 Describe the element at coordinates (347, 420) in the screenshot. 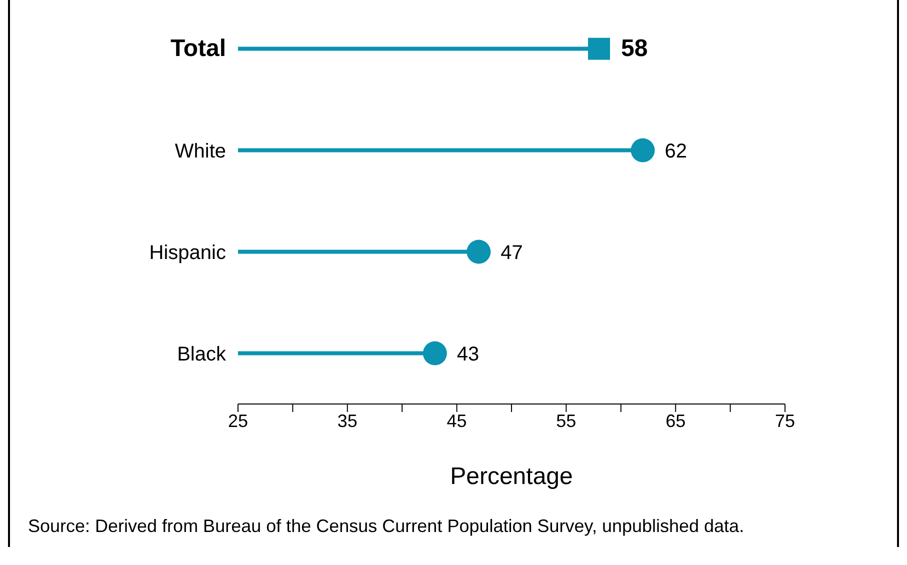

I see `x-tick-label: 35` at that location.